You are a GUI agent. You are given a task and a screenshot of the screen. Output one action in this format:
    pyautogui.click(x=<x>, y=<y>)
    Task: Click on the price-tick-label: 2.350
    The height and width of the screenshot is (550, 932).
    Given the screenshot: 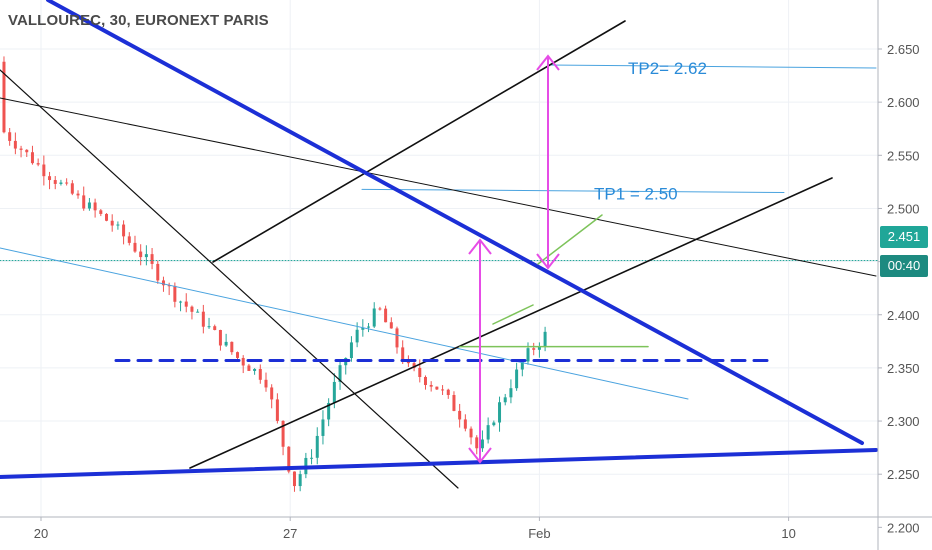 What is the action you would take?
    pyautogui.click(x=903, y=368)
    